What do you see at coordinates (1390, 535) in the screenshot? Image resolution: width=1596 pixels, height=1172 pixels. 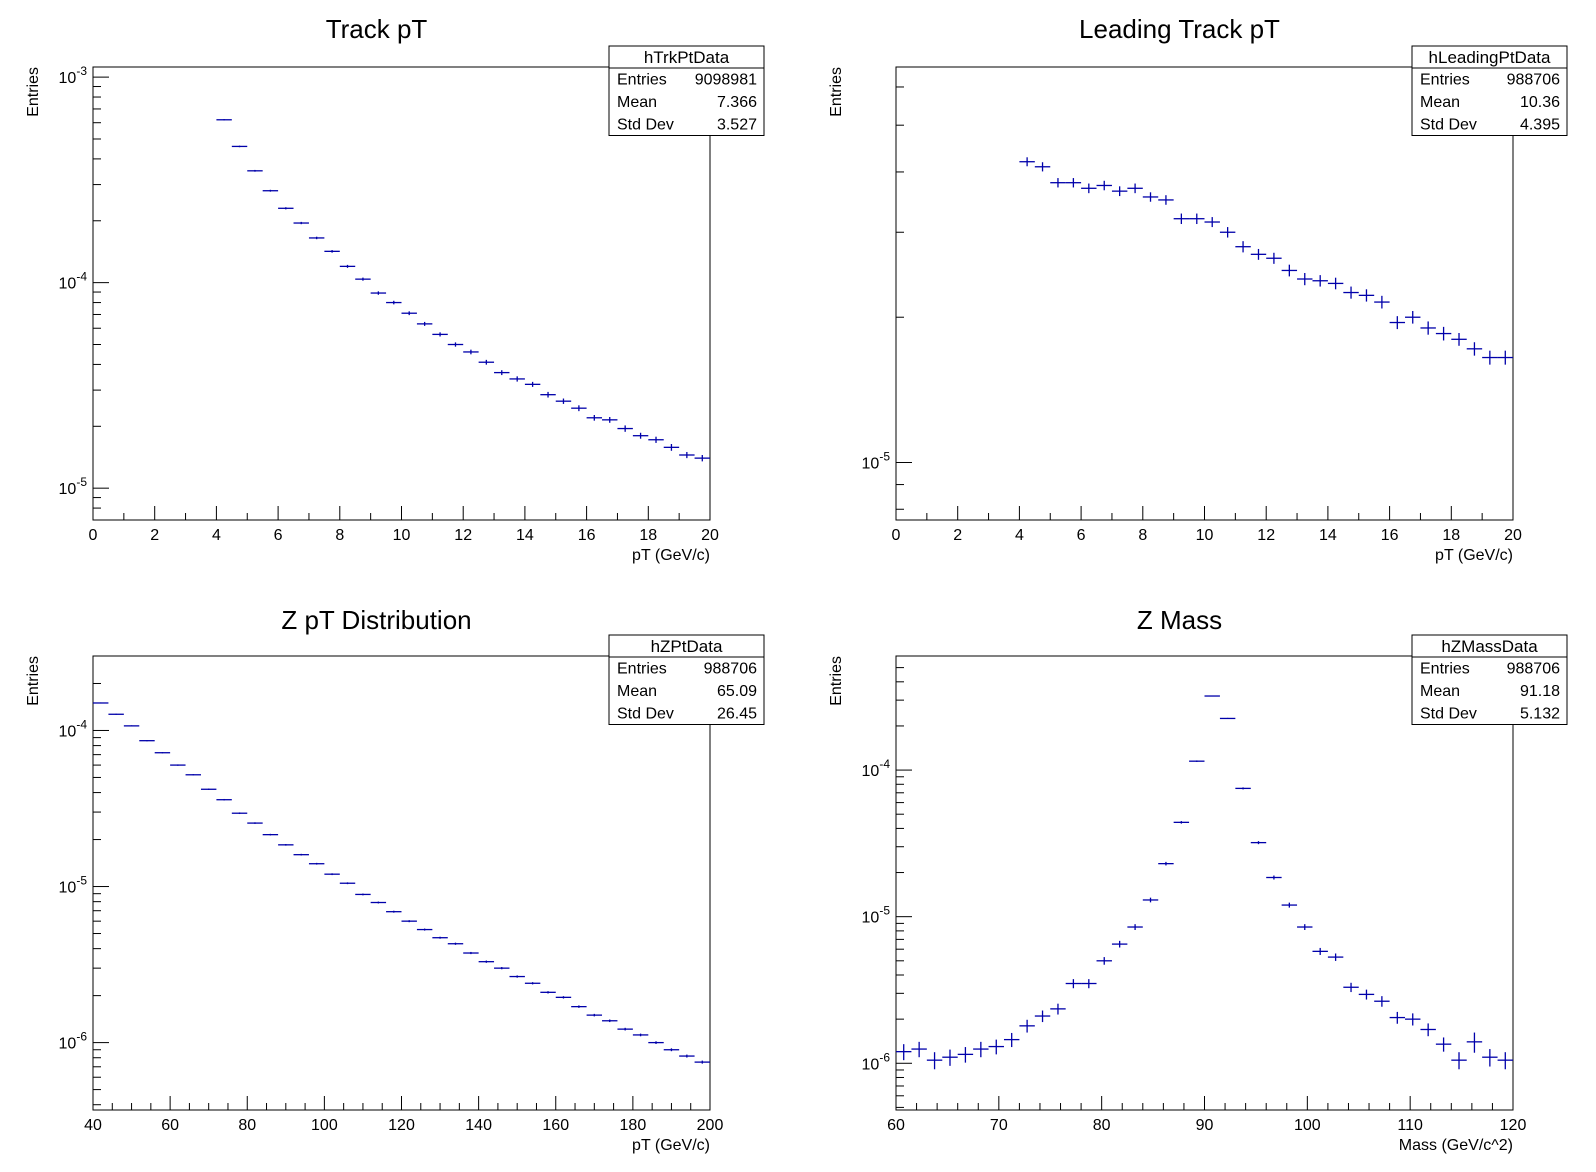 I see `x-tick-label: 16` at bounding box center [1390, 535].